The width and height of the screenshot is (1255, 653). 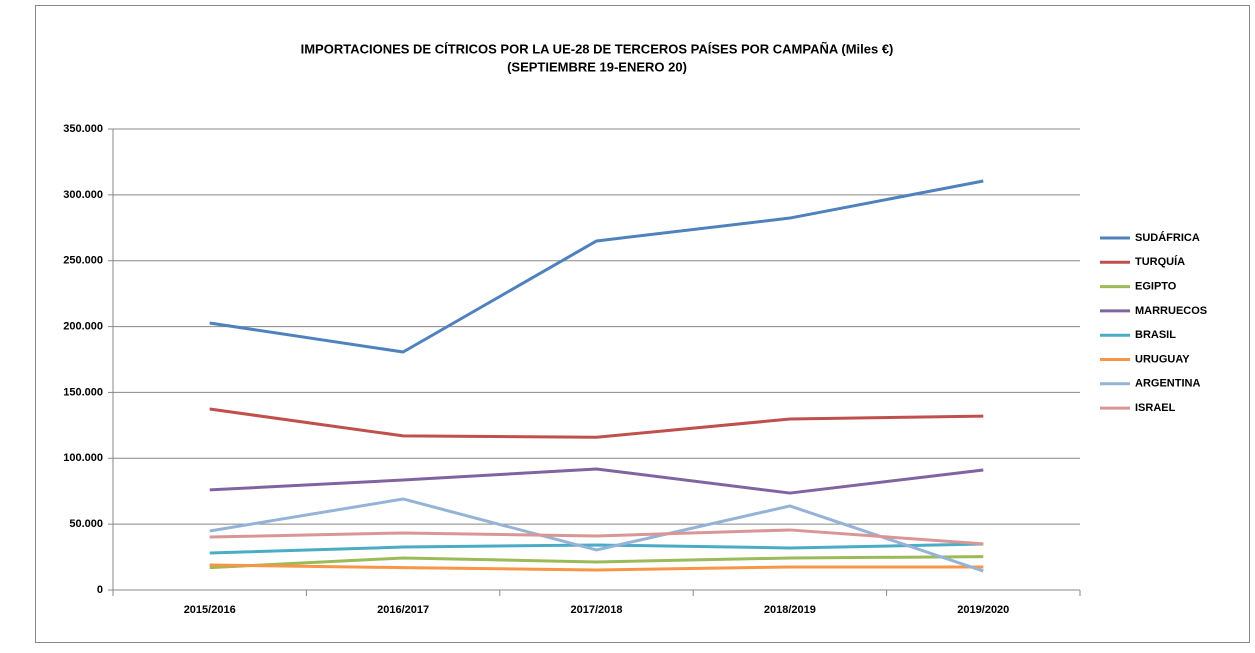 What do you see at coordinates (597, 610) in the screenshot?
I see `x-tick-label: 2017/2018` at bounding box center [597, 610].